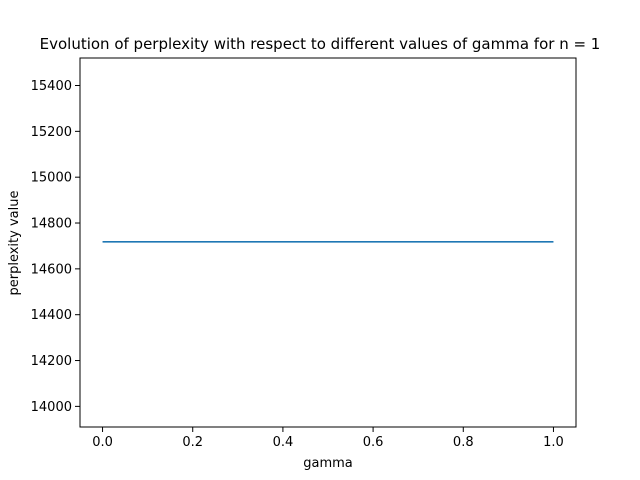  I want to click on y-tick-label: 14200, so click(51, 361).